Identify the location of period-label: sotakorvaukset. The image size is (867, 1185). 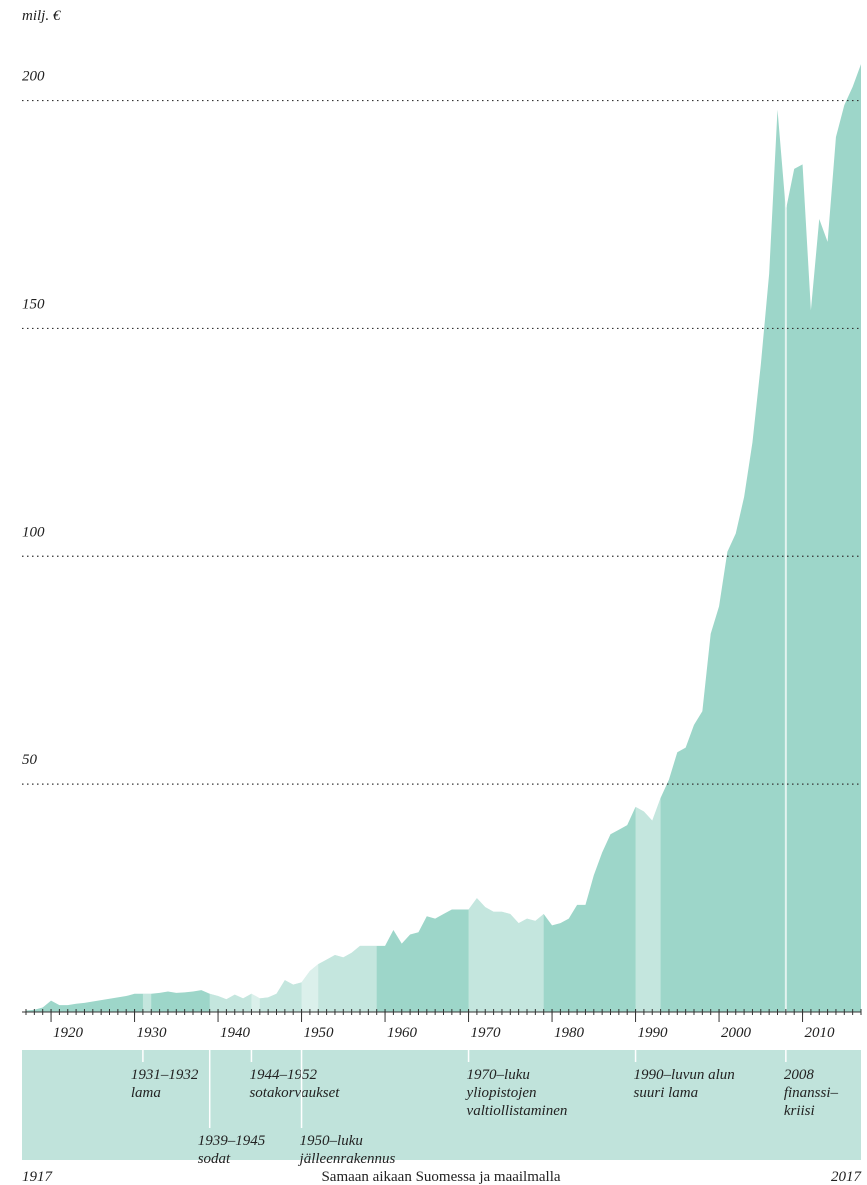
(294, 1093).